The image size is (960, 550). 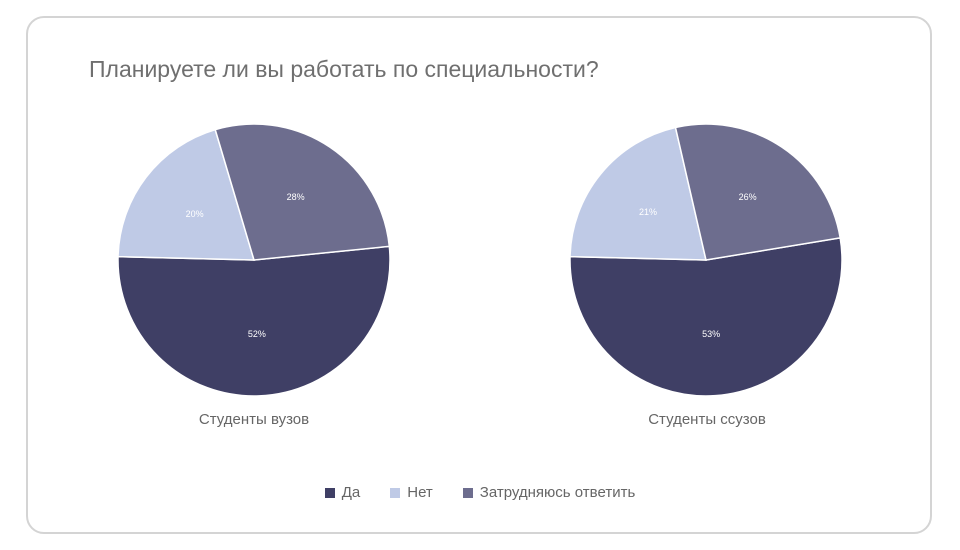 I want to click on legend: Да Нет Затрудняюсь ответить, so click(x=480, y=492).